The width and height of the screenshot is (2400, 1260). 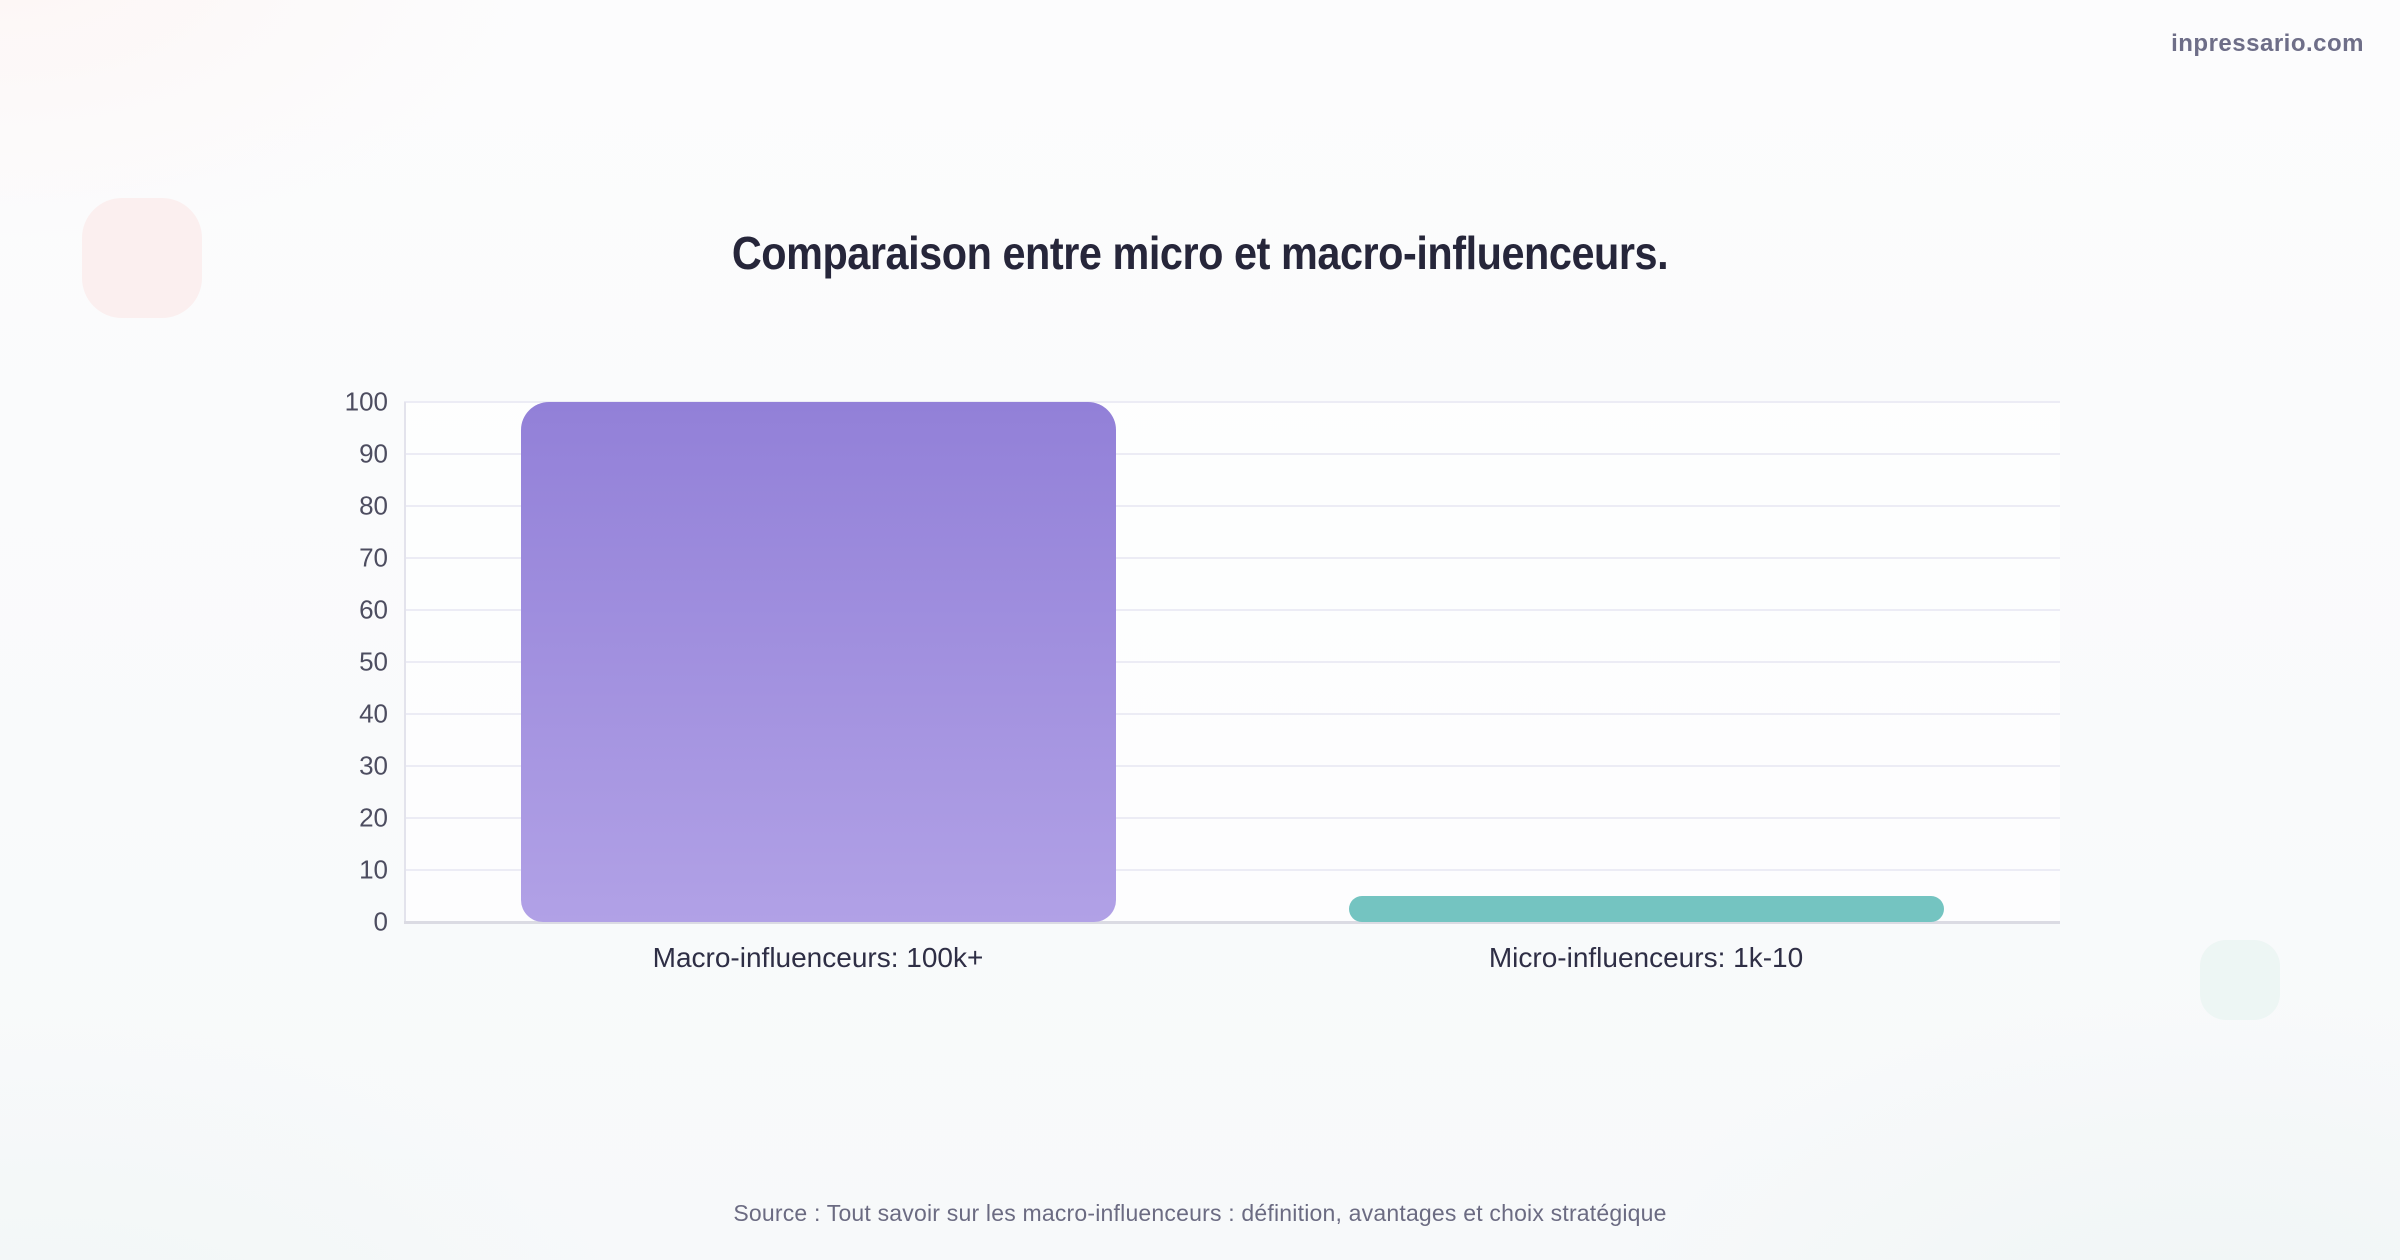 I want to click on y-tick-label: 50, so click(x=373, y=661).